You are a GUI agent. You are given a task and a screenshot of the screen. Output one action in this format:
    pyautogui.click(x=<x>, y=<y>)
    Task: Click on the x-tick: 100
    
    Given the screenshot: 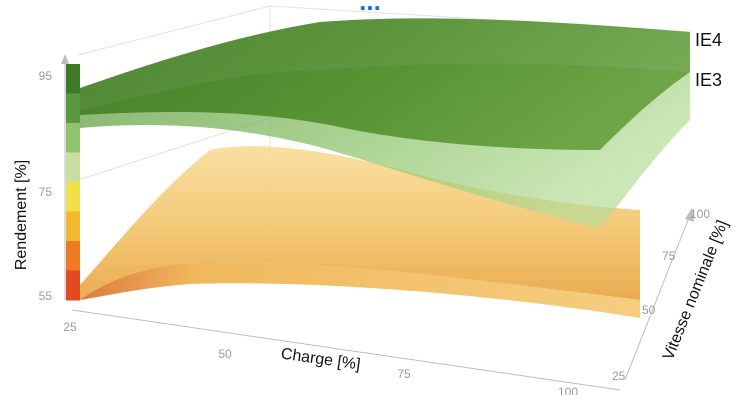 What is the action you would take?
    pyautogui.click(x=568, y=390)
    